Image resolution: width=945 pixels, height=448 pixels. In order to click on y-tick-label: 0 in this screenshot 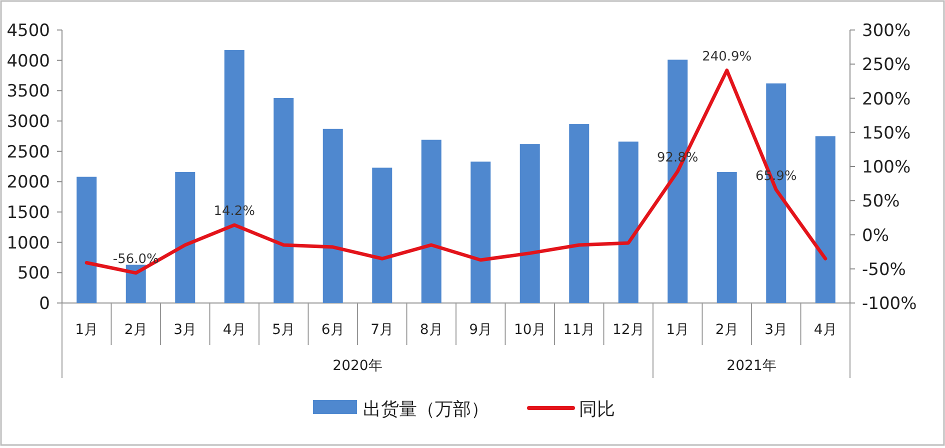, I will do `click(44, 304)`.